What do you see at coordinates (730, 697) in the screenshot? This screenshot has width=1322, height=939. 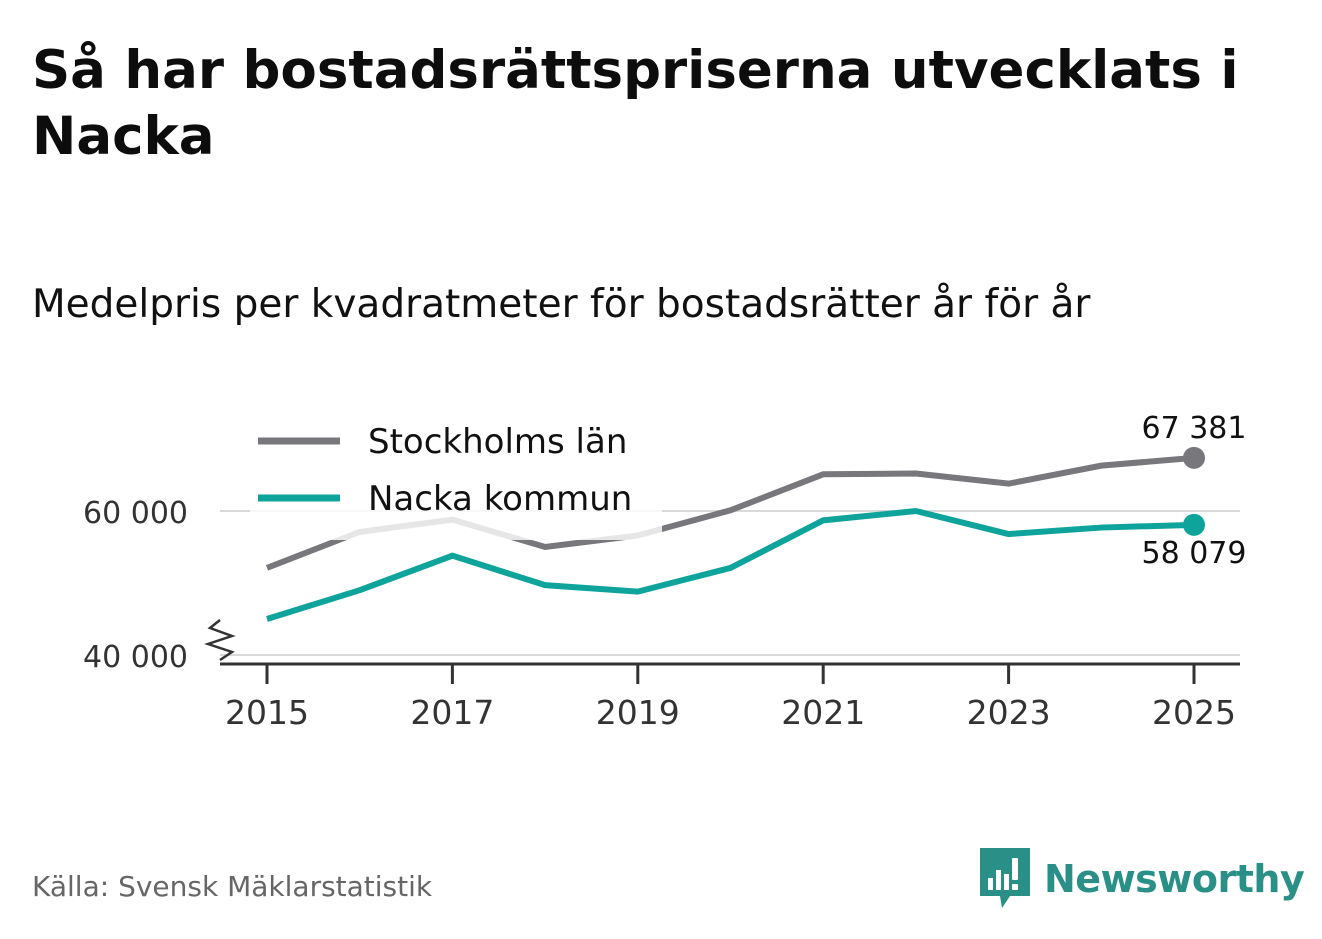 I see `x-axis: 2015 2017 2019 2021 2023 2025` at bounding box center [730, 697].